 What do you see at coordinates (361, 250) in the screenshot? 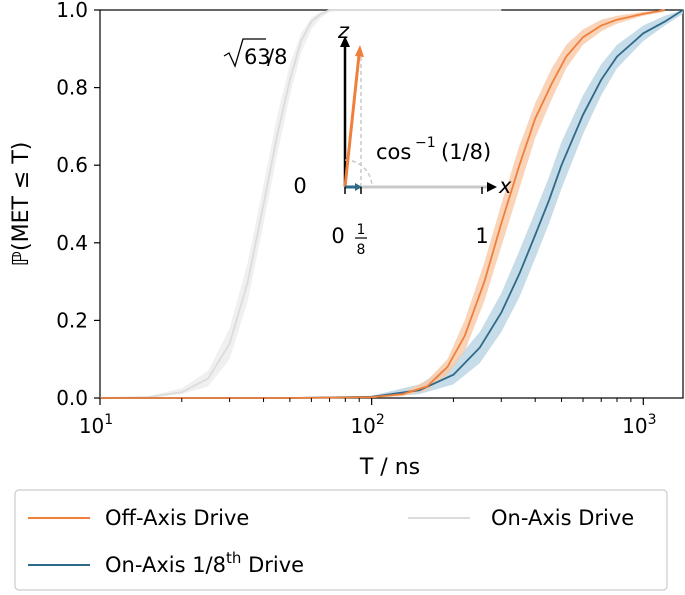
I see `inset-x-tick-eighth-den: 8` at bounding box center [361, 250].